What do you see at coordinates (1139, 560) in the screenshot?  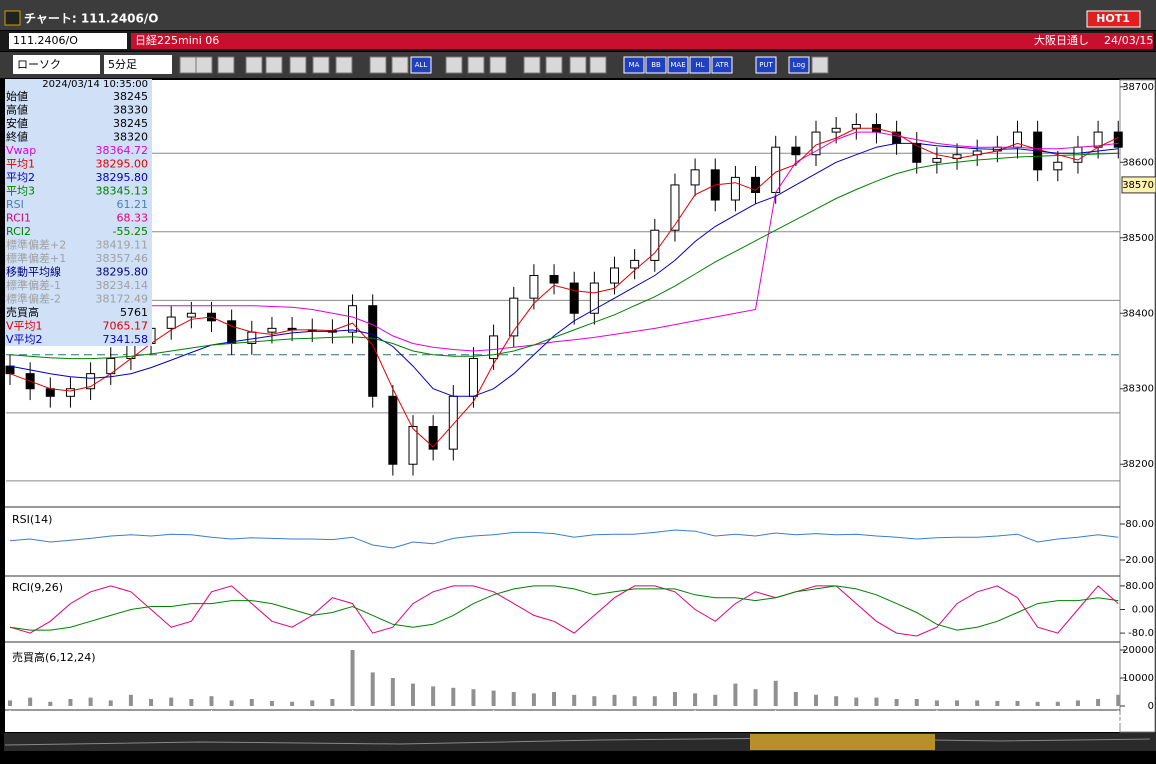 I see `y-tick-label: 20.00` at bounding box center [1139, 560].